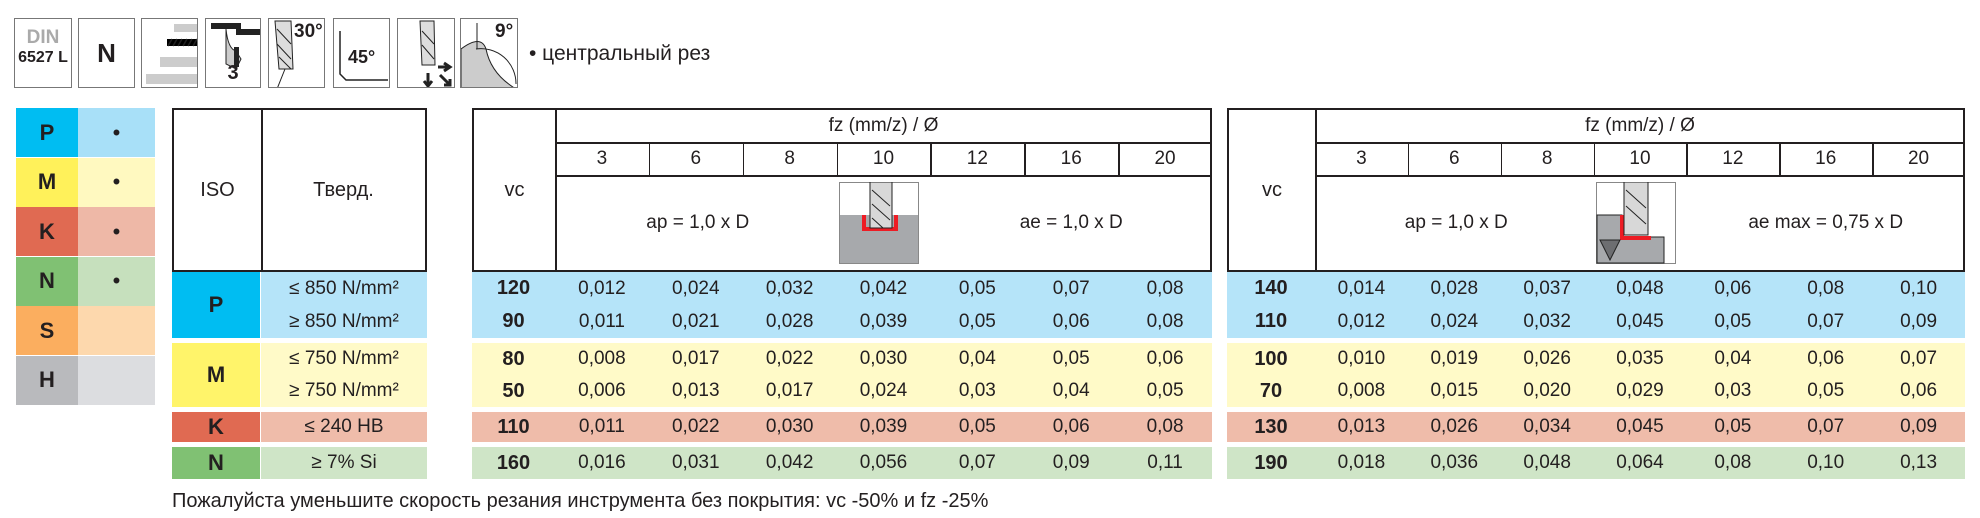  Describe the element at coordinates (343, 189) in the screenshot. I see `hardness-header: Тверд.` at that location.